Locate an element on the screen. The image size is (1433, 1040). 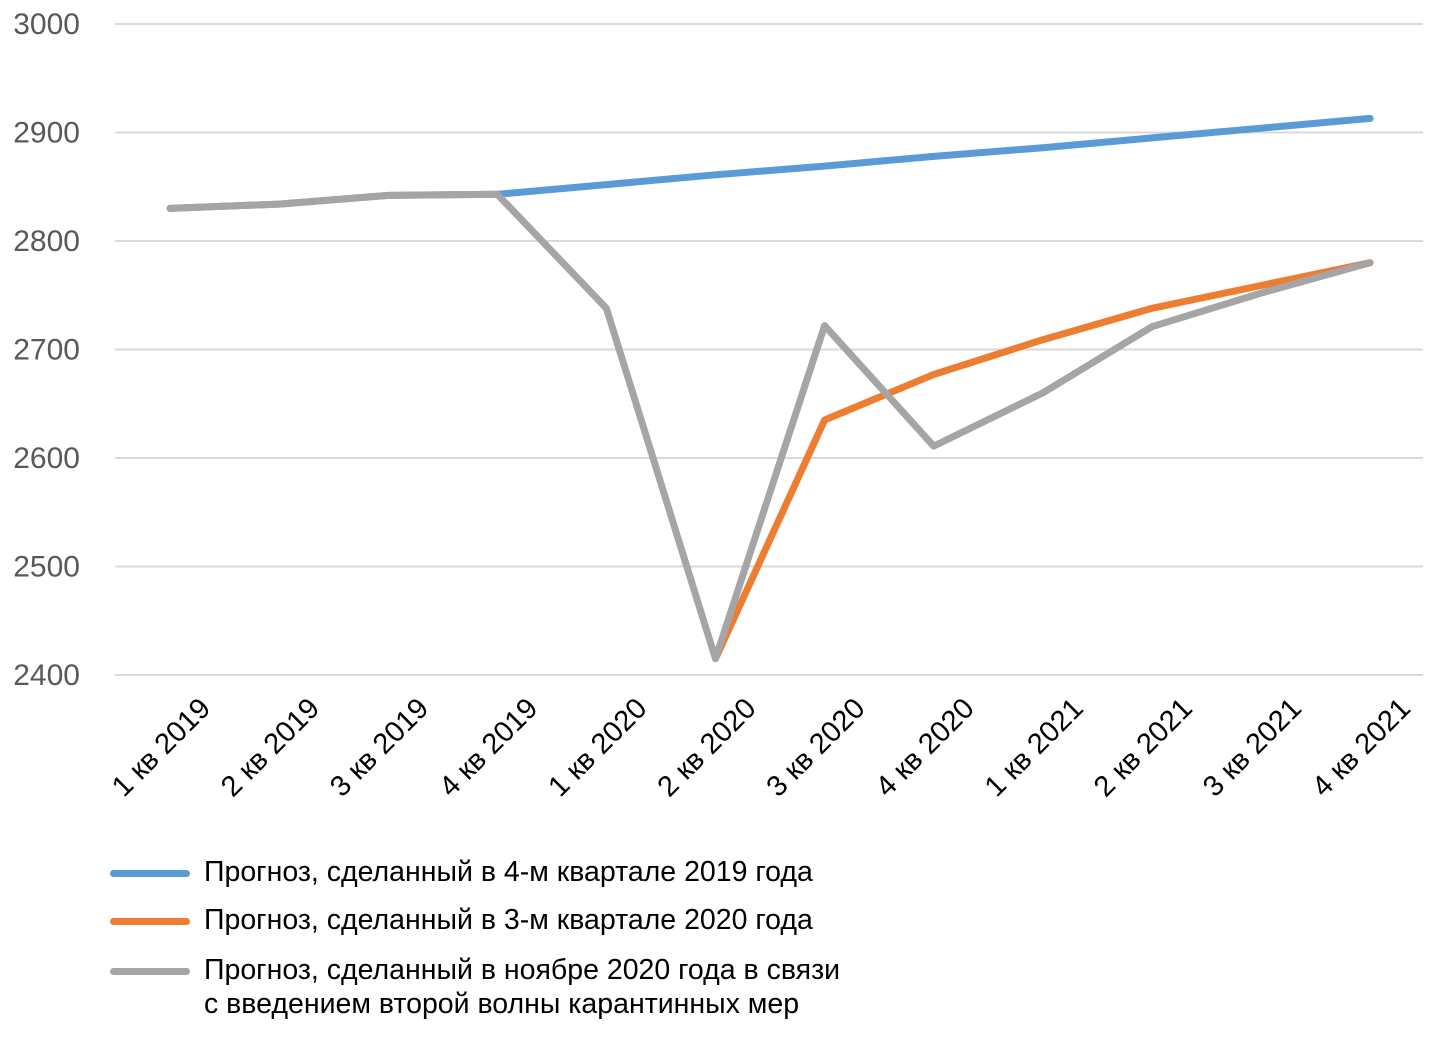
y-tick-label: 2800 is located at coordinates (46, 241).